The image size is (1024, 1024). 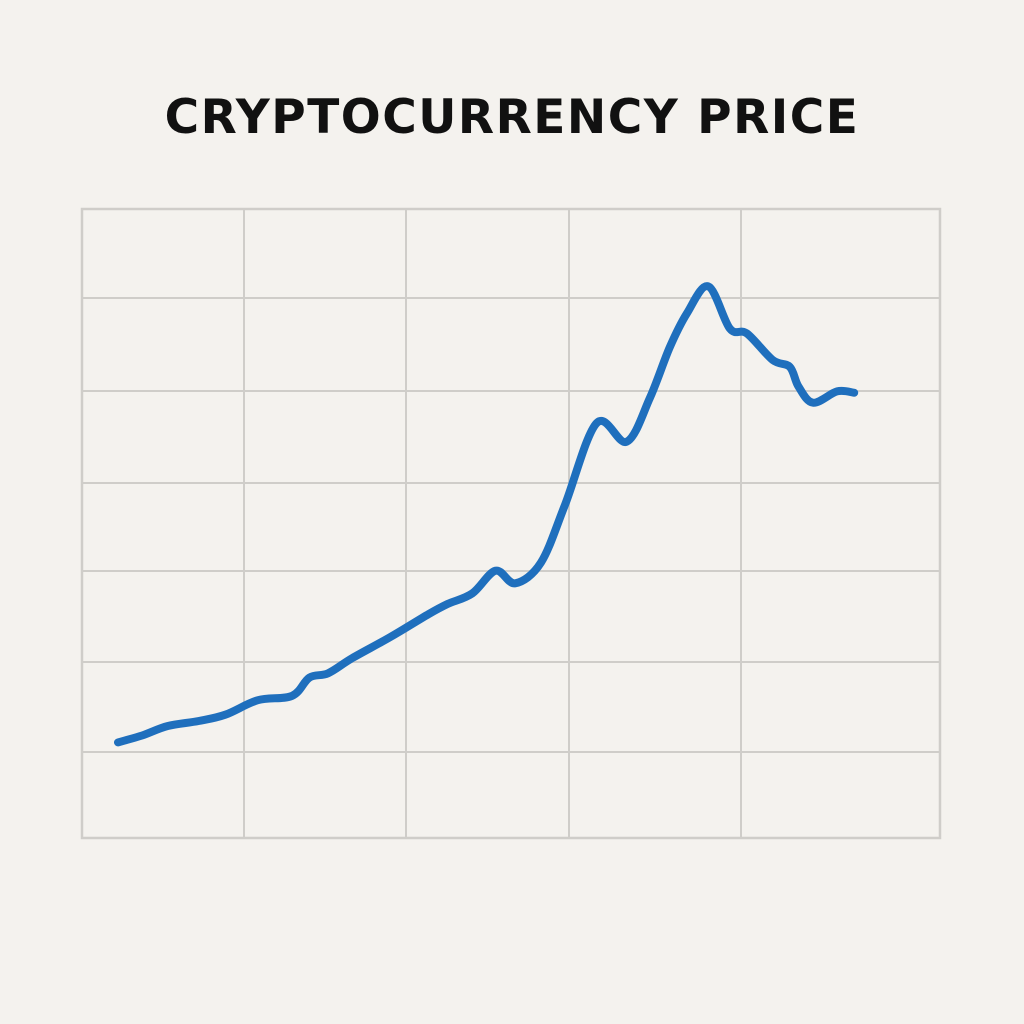 I want to click on chart-title: CRYPTOCURRENCY PRICE, so click(x=512, y=117).